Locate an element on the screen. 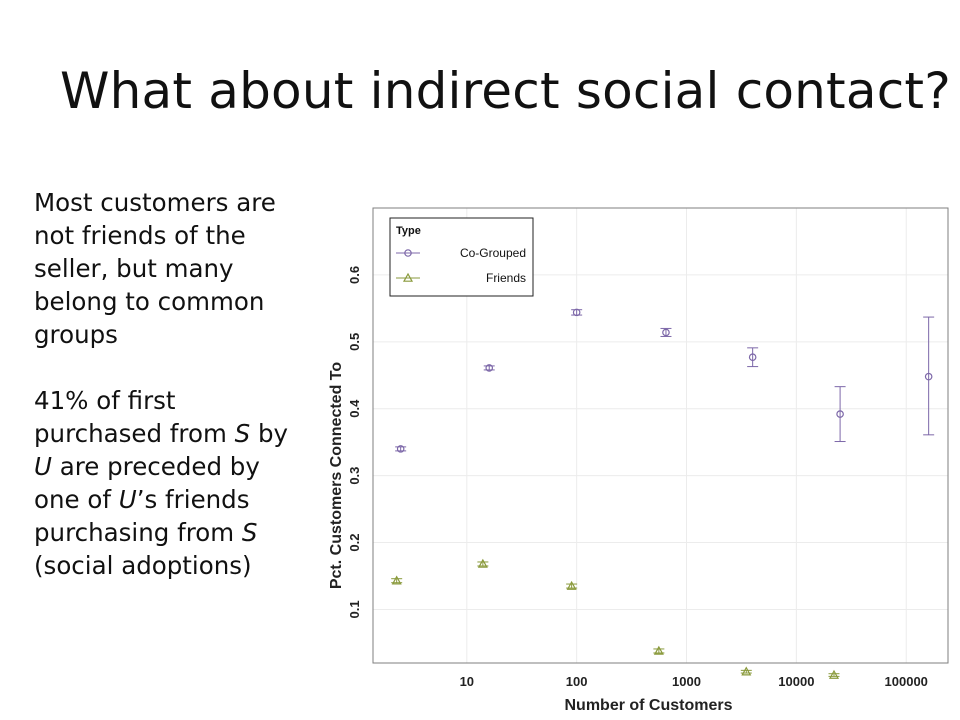 The image size is (960, 720). text-part: ’s friends purchasing from is located at coordinates (142, 516).